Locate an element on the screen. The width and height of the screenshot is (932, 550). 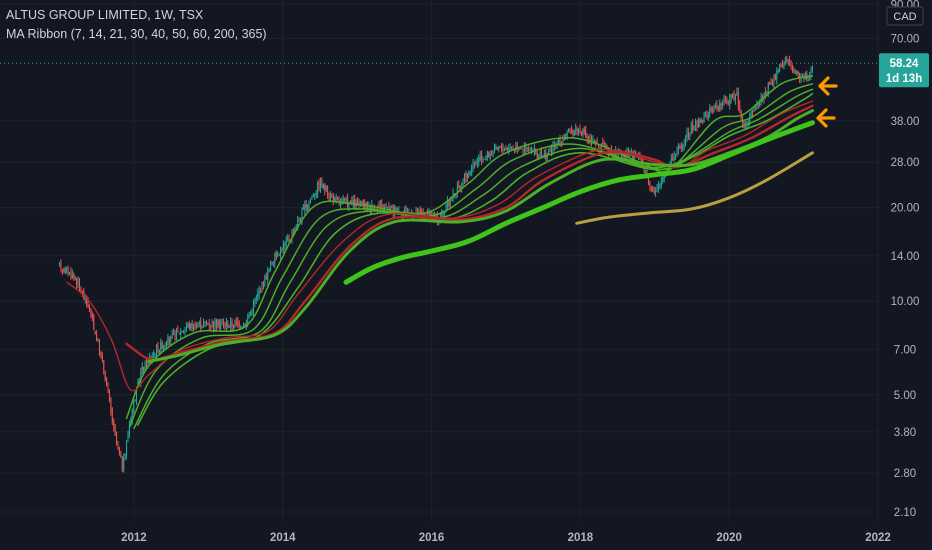
symbol-title: ALTUS GROUP LIMITED, 1W, TSX is located at coordinates (105, 15).